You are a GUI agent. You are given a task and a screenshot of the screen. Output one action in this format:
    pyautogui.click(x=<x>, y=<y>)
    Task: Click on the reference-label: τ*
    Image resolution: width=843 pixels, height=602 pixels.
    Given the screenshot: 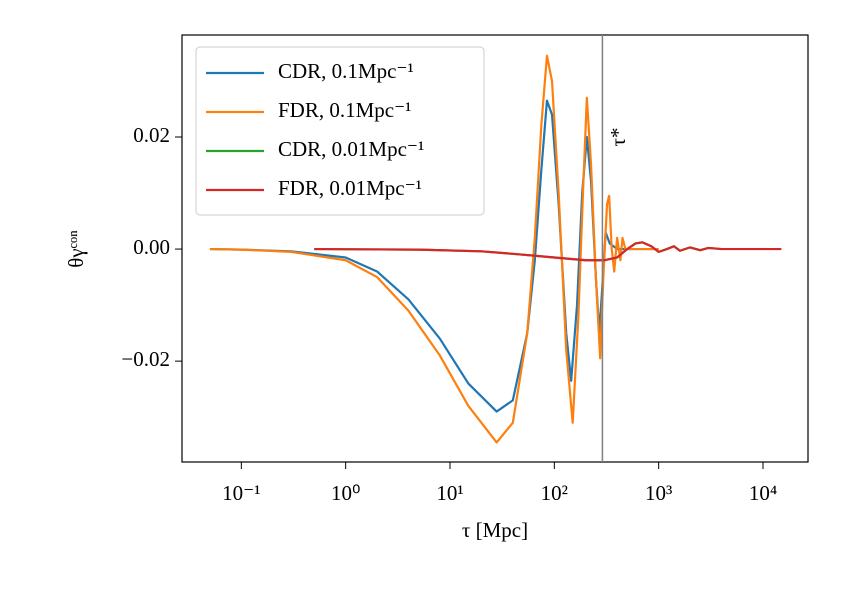 What is the action you would take?
    pyautogui.click(x=618, y=137)
    